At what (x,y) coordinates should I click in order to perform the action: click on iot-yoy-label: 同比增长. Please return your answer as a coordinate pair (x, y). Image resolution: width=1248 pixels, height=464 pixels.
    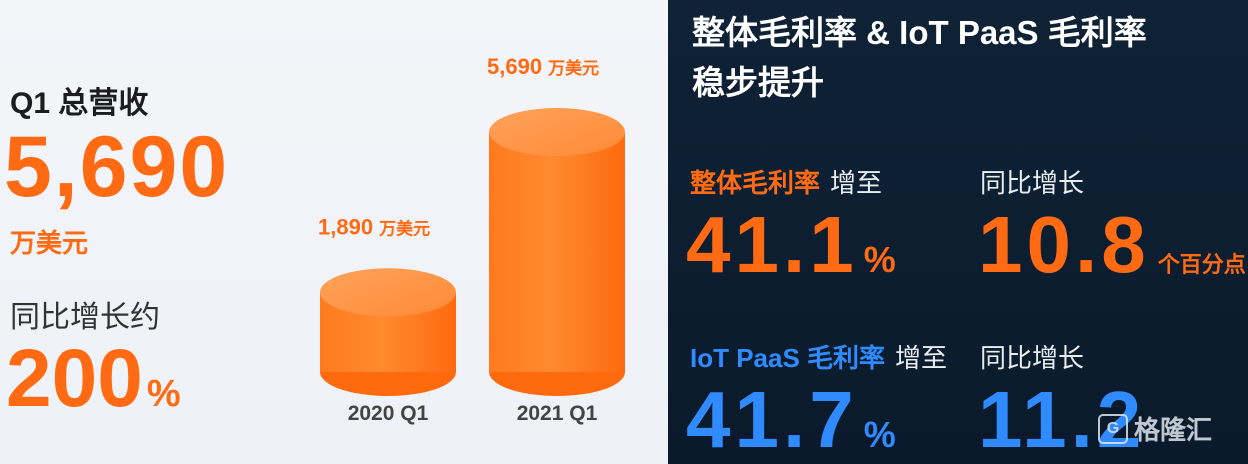
    Looking at the image, I should click on (1032, 358).